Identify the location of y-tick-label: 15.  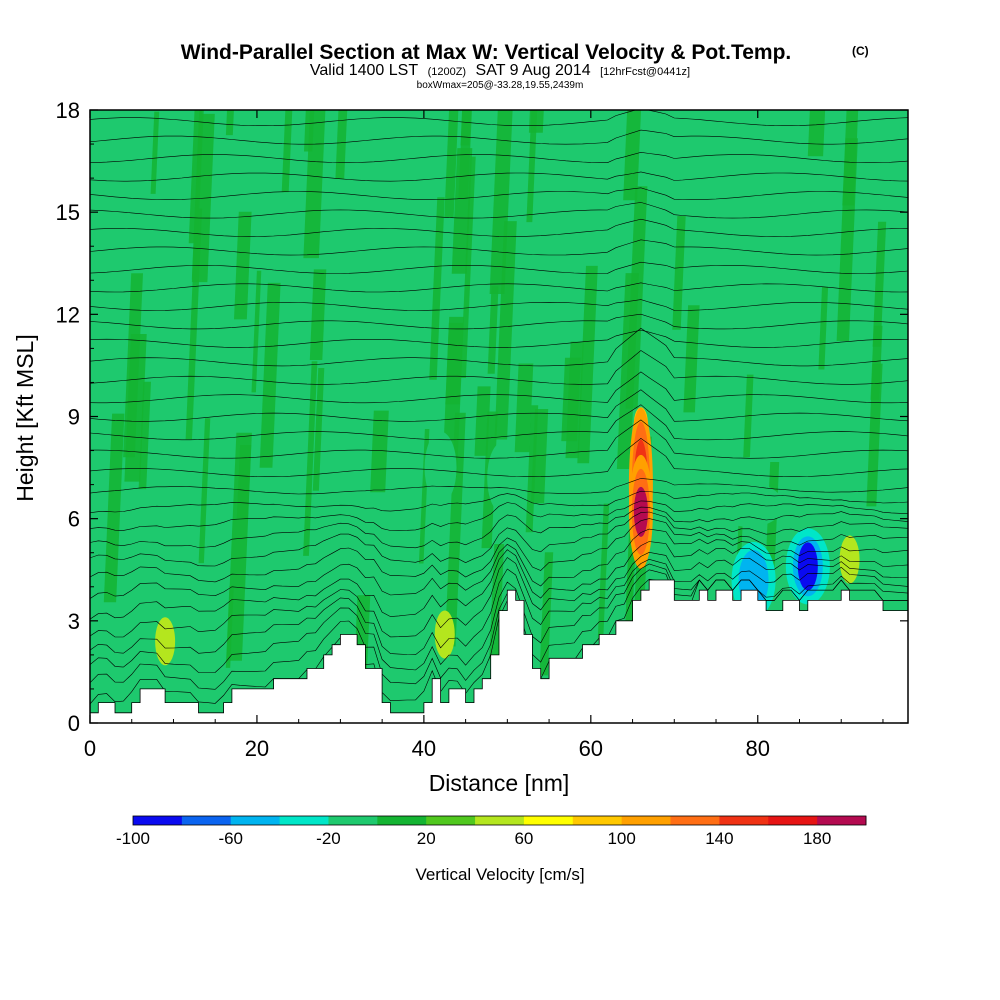
(68, 212).